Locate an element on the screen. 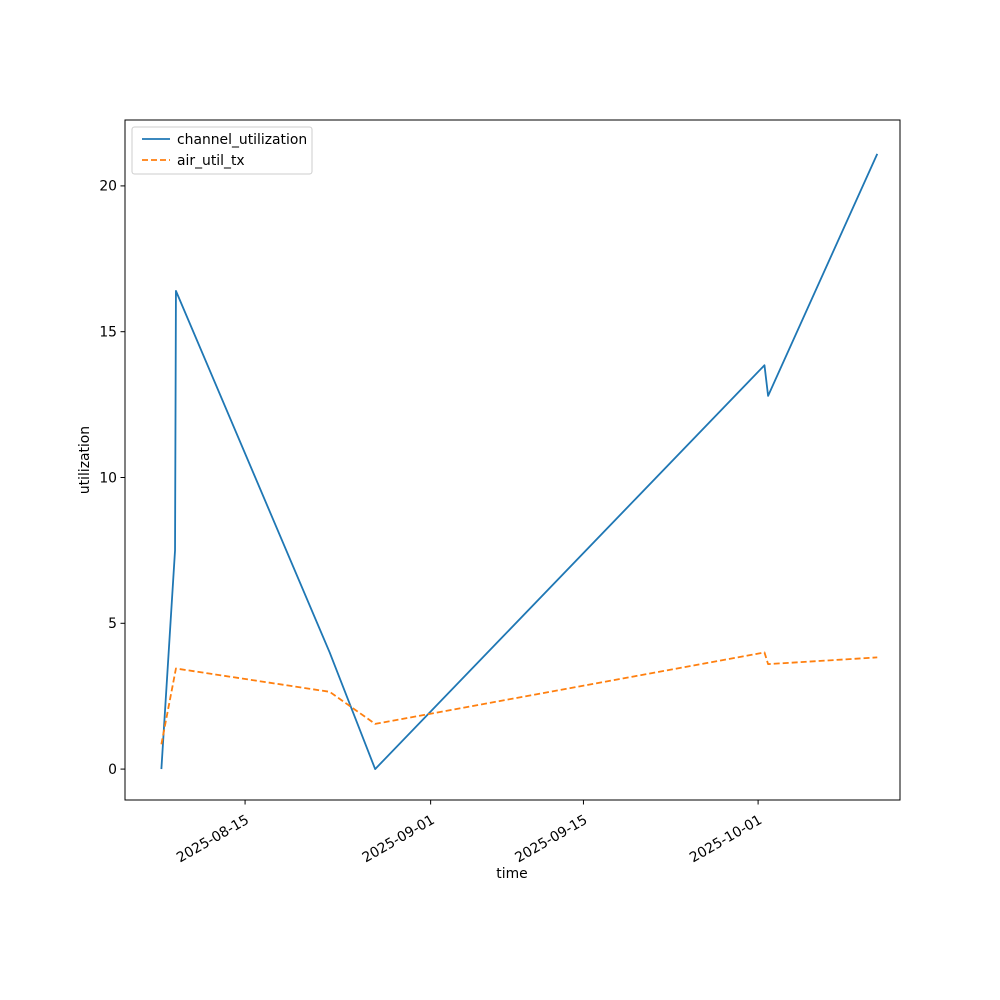  y-tick-label: 10 is located at coordinates (108, 478).